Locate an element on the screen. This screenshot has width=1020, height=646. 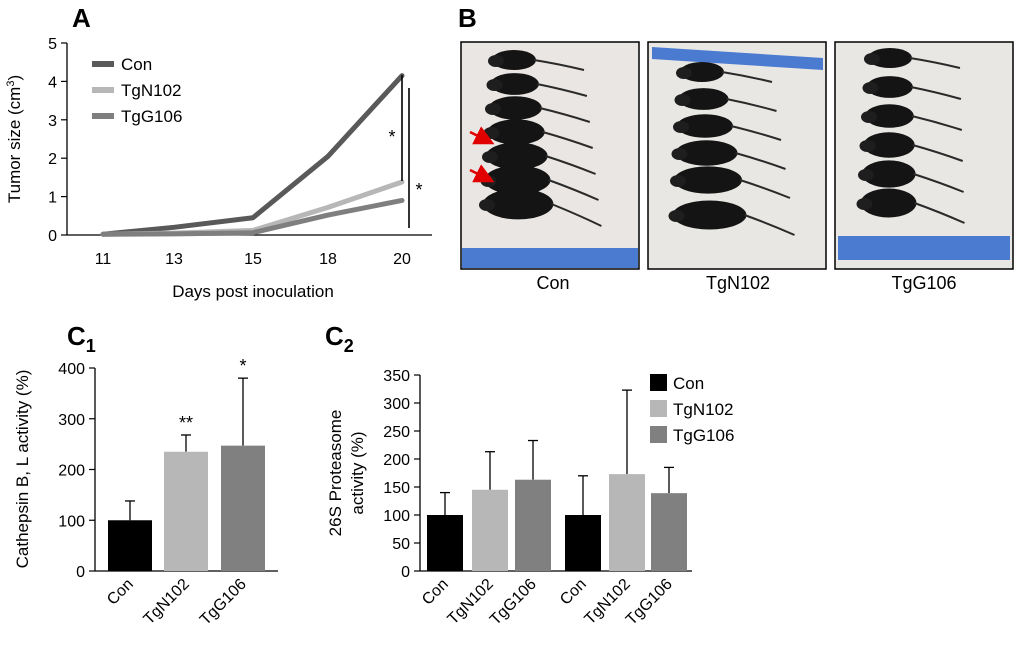
chart-c1-x-tick-label: Con is located at coordinates (120, 592).